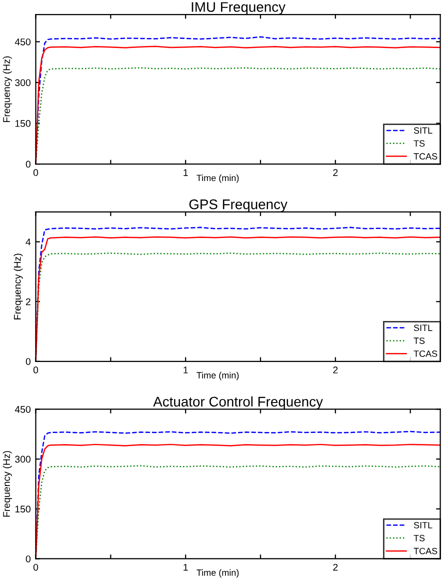  I want to click on chart-title: Actuator Control Frequency, so click(238, 403).